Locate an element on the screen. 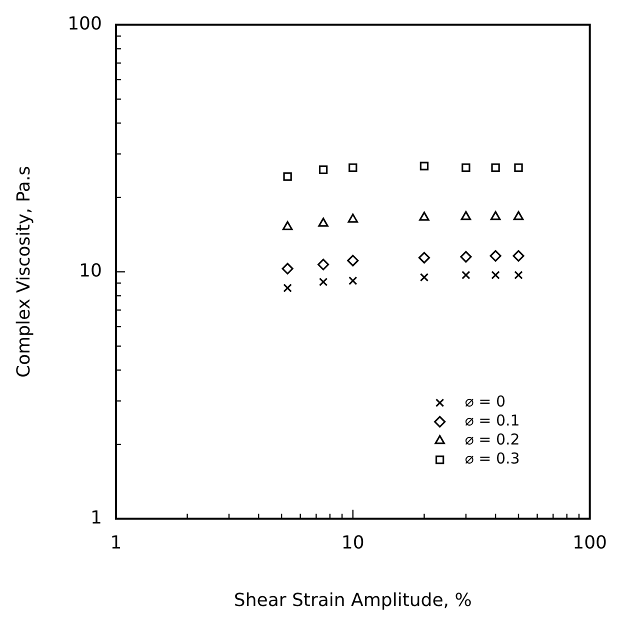 Image resolution: width=621 pixels, height=626 pixels. y-tick-label: 1 is located at coordinates (96, 517).